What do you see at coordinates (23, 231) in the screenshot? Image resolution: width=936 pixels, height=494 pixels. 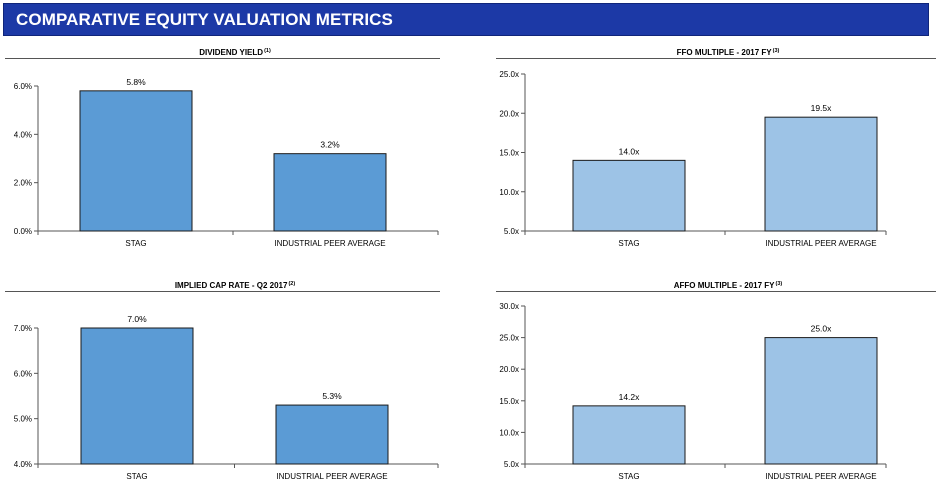 I see `y-tick-label: 0.0%` at bounding box center [23, 231].